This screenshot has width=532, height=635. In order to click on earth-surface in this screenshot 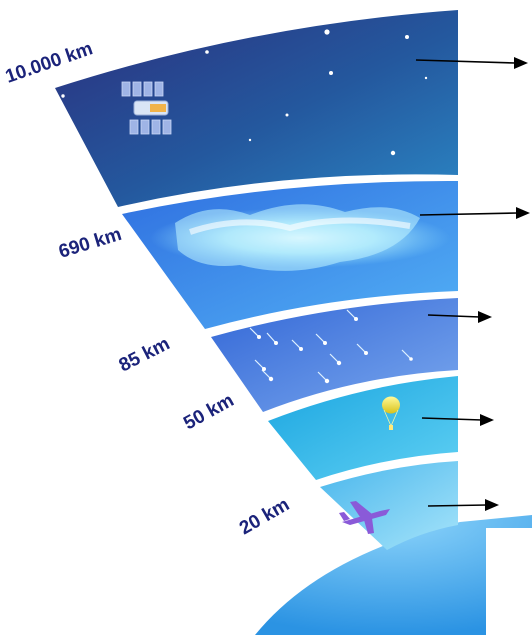, I will do `click(393, 575)`.